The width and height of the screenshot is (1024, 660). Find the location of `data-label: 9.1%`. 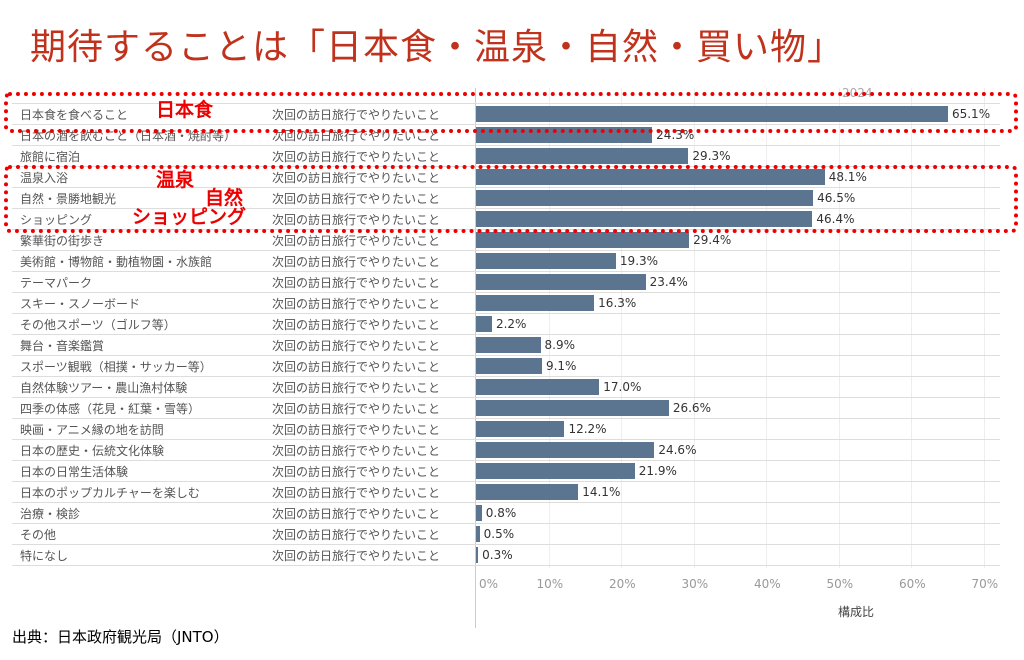

data-label: 9.1% is located at coordinates (561, 366).